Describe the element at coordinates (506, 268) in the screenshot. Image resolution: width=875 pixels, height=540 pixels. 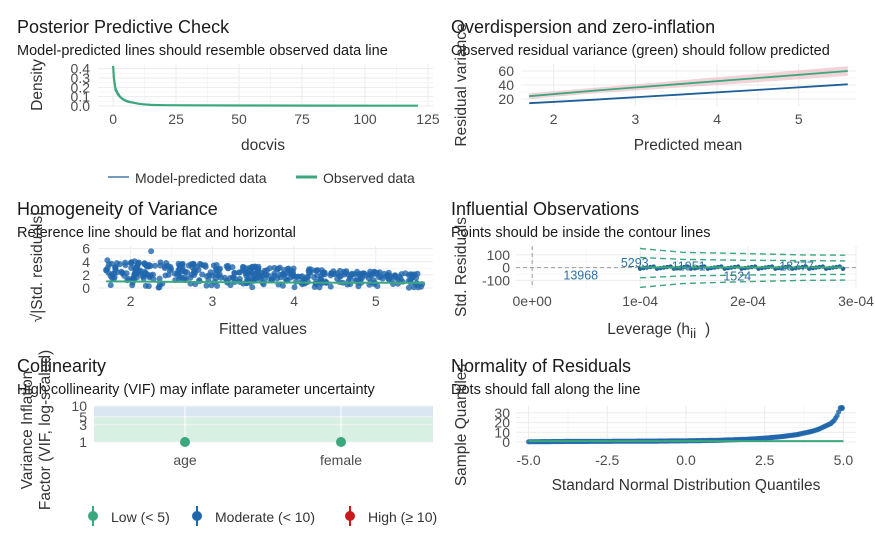
I see `y-tick-label: 0` at that location.